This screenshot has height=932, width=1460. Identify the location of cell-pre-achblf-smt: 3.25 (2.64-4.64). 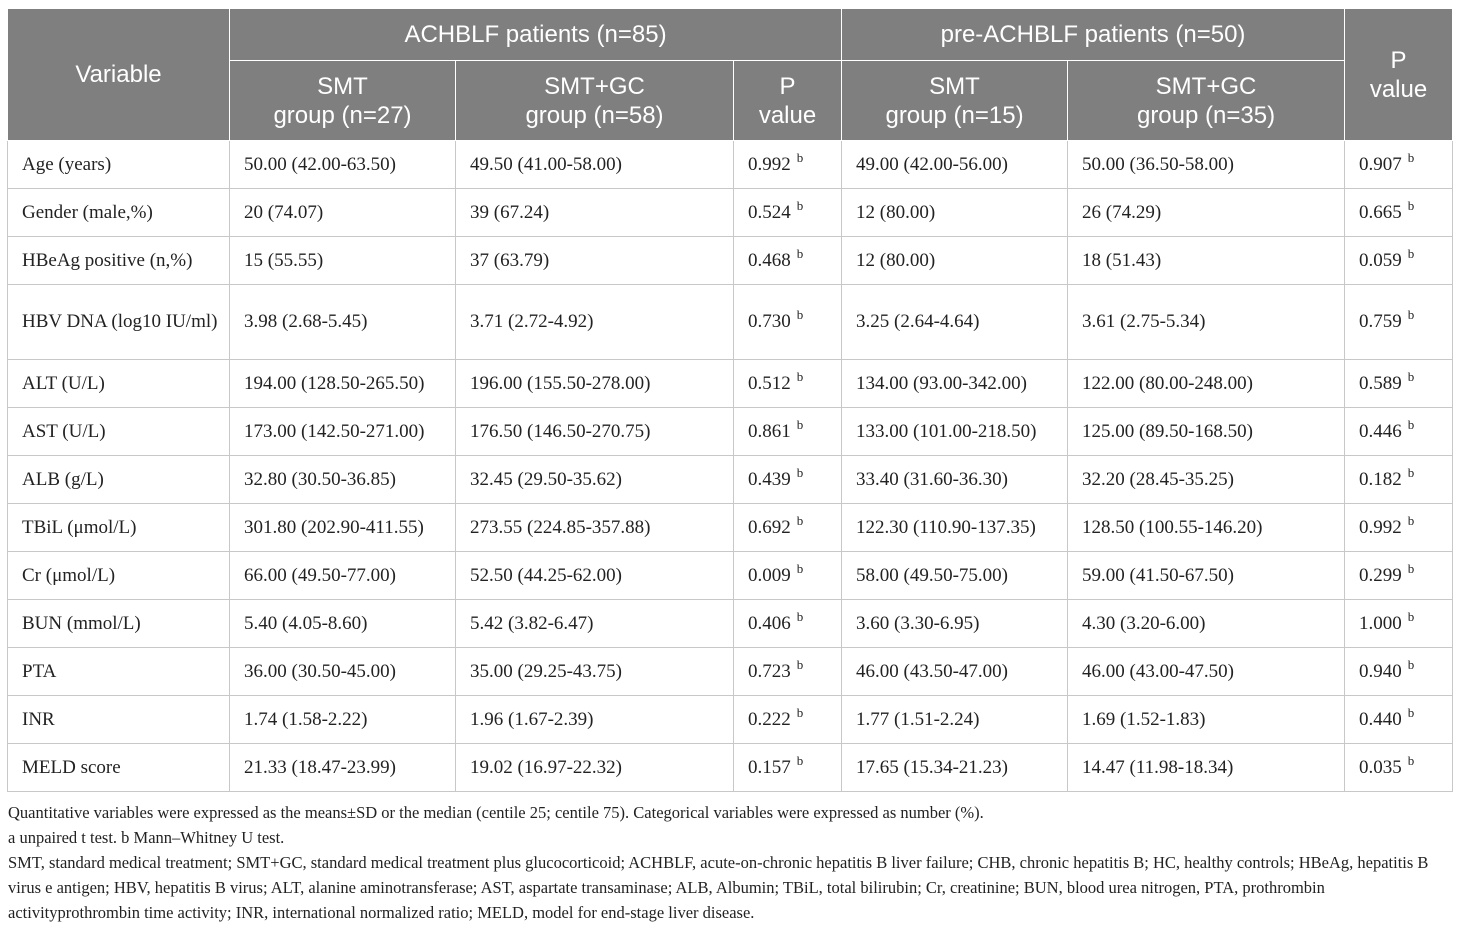
(955, 322).